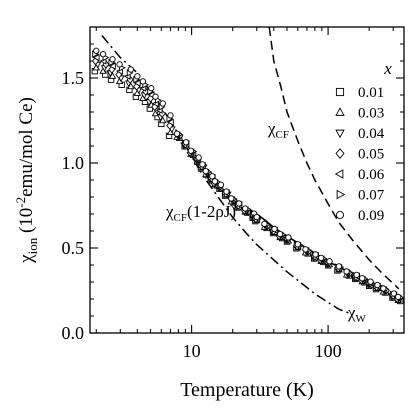 The width and height of the screenshot is (415, 415). I want to click on y-tick-label: 1.0, so click(73, 163).